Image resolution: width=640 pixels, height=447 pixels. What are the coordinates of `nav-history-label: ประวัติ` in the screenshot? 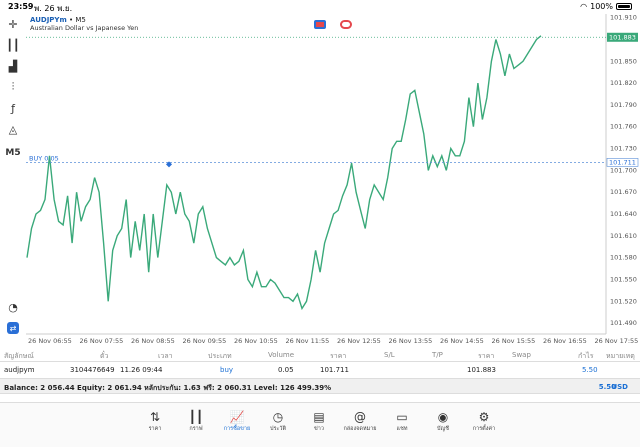 It's located at (278, 429).